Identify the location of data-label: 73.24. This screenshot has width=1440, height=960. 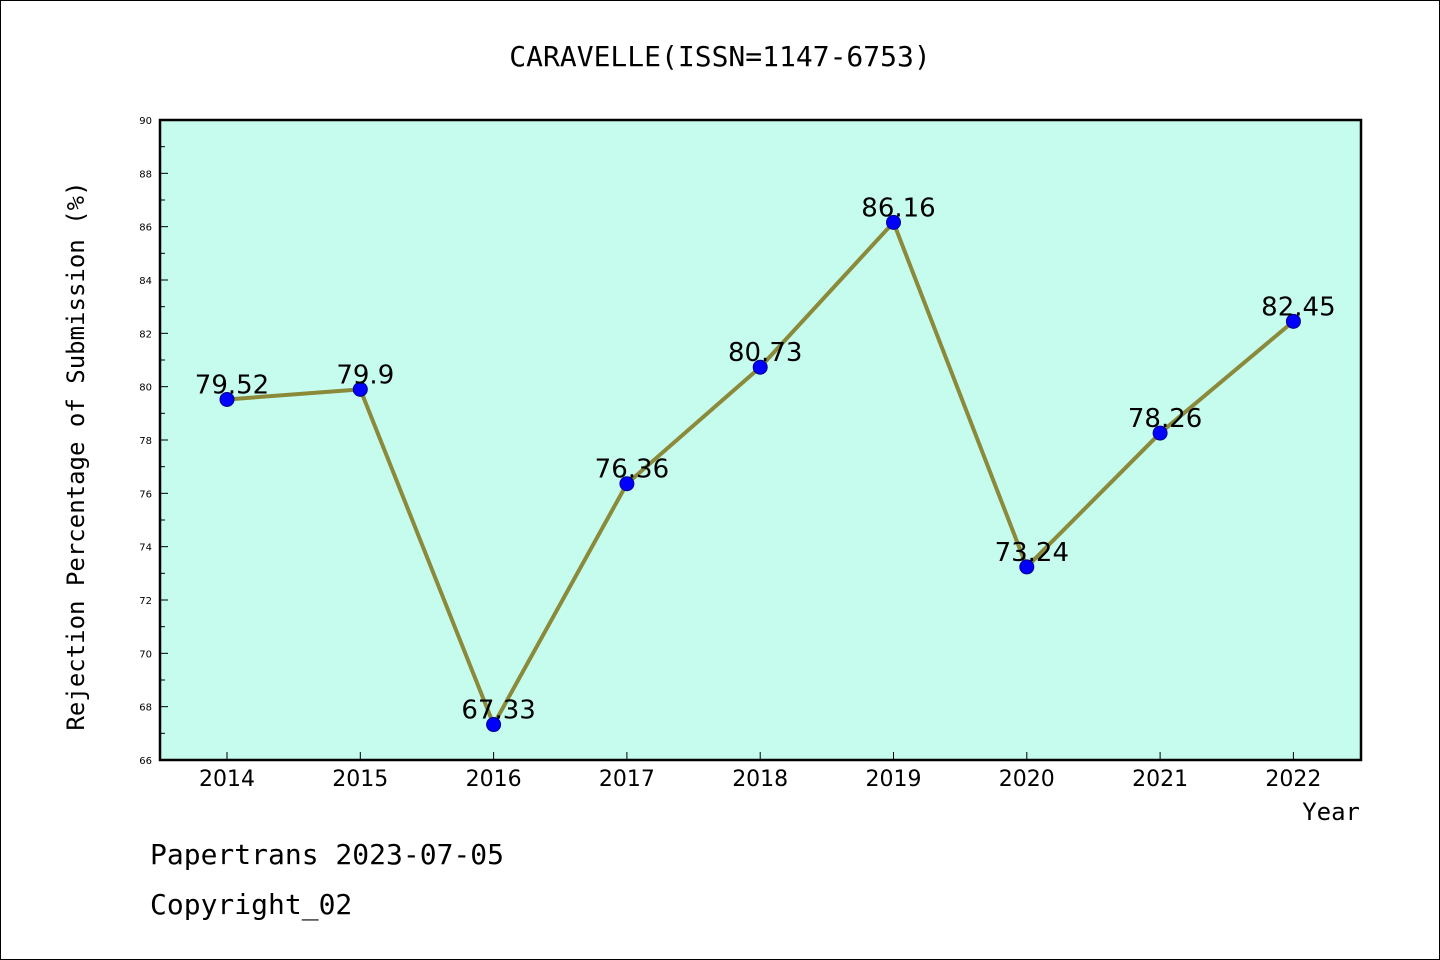
(1032, 553).